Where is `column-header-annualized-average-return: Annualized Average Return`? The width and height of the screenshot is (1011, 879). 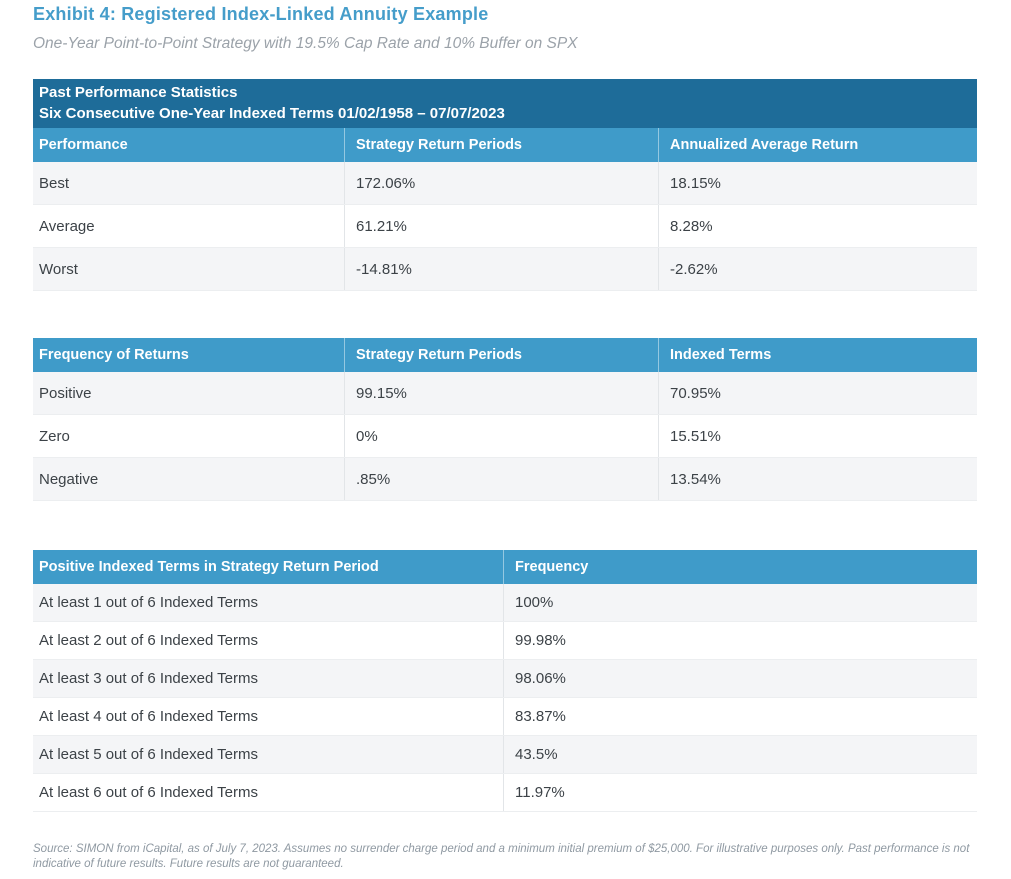 column-header-annualized-average-return: Annualized Average Return is located at coordinates (817, 145).